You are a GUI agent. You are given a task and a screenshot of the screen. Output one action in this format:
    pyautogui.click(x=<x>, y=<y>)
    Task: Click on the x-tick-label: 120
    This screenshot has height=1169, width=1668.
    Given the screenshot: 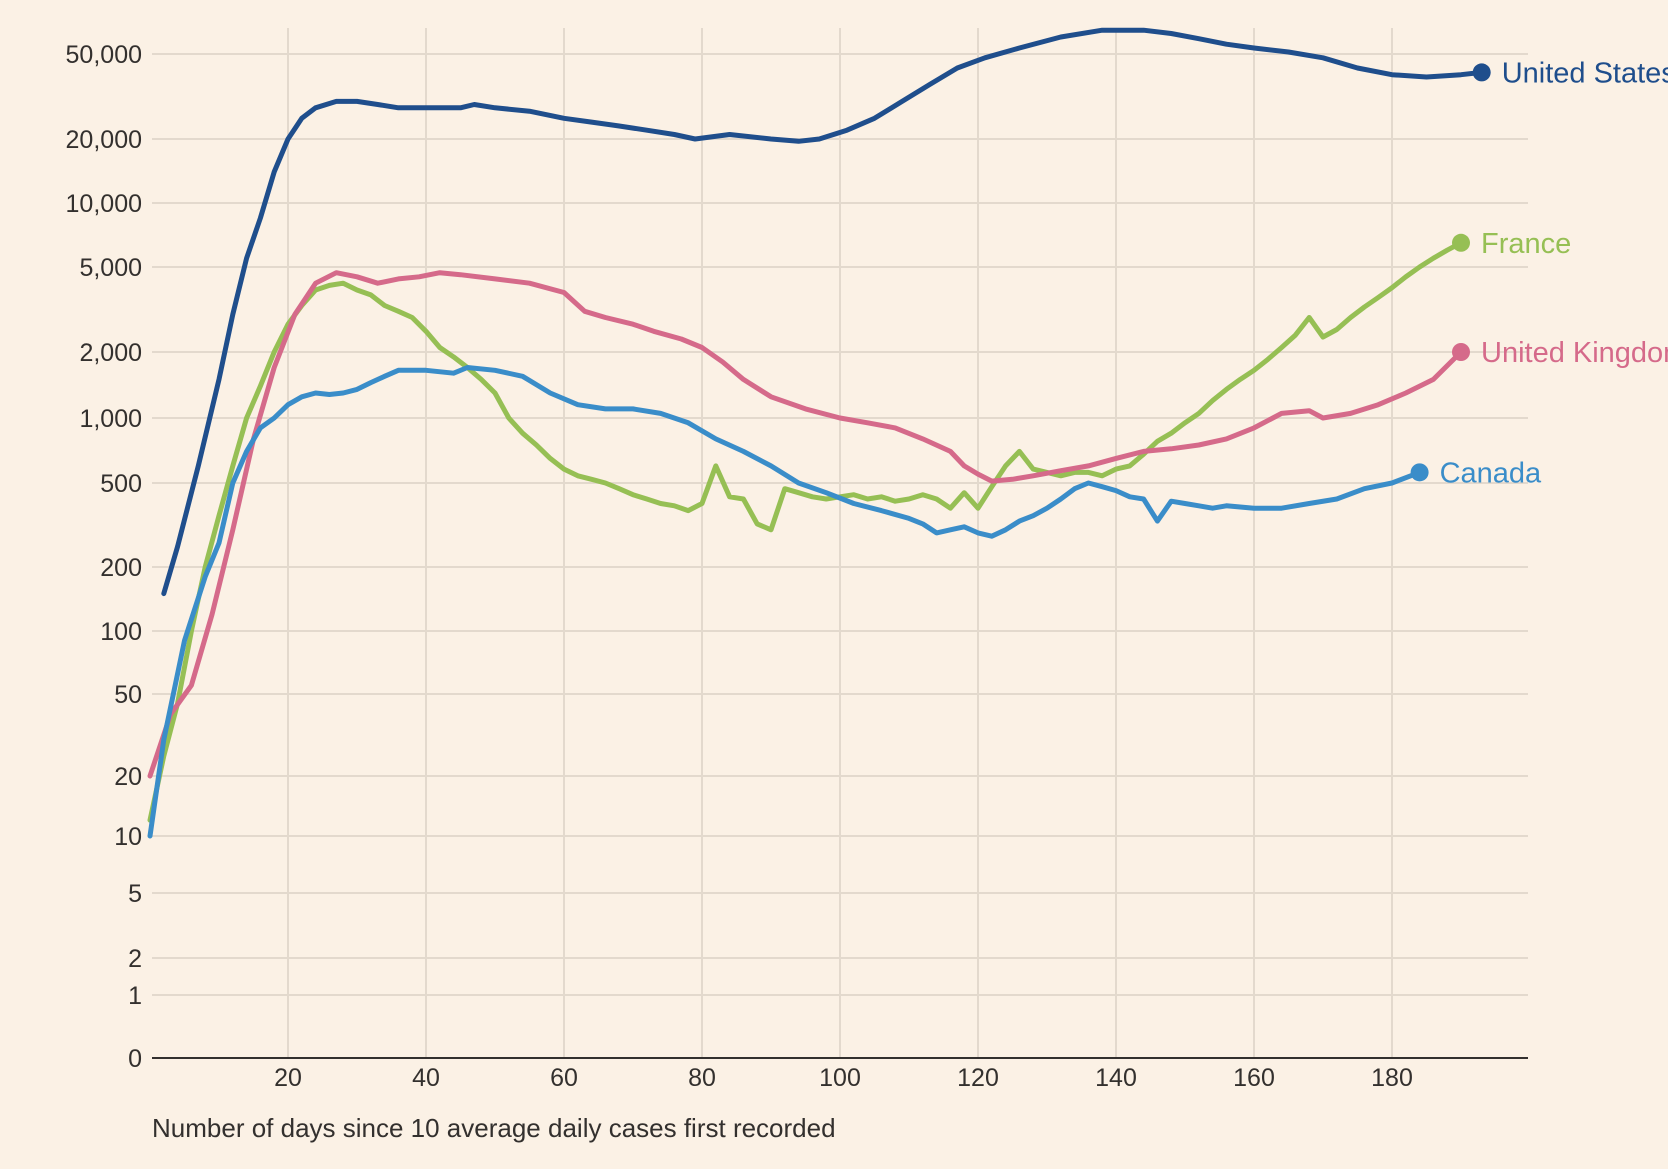 What is the action you would take?
    pyautogui.click(x=978, y=1078)
    